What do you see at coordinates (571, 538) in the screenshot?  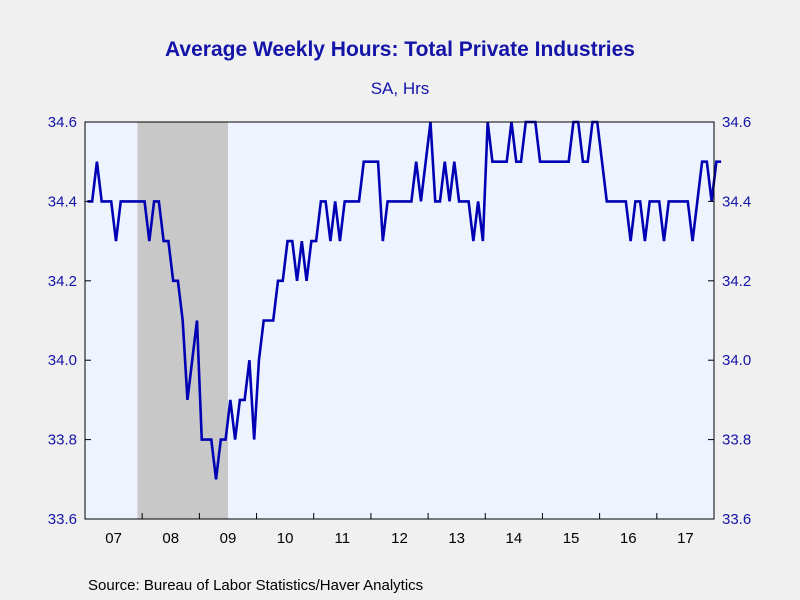 I see `x-tick-label: 15` at bounding box center [571, 538].